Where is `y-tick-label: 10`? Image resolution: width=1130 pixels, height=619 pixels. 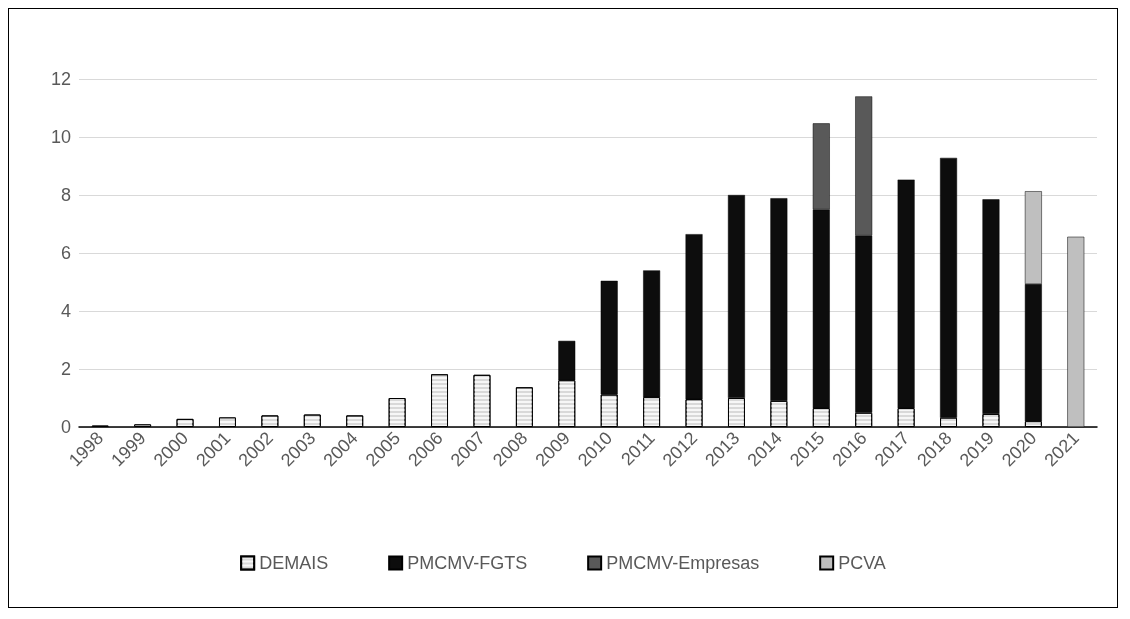
y-tick-label: 10 is located at coordinates (60, 137).